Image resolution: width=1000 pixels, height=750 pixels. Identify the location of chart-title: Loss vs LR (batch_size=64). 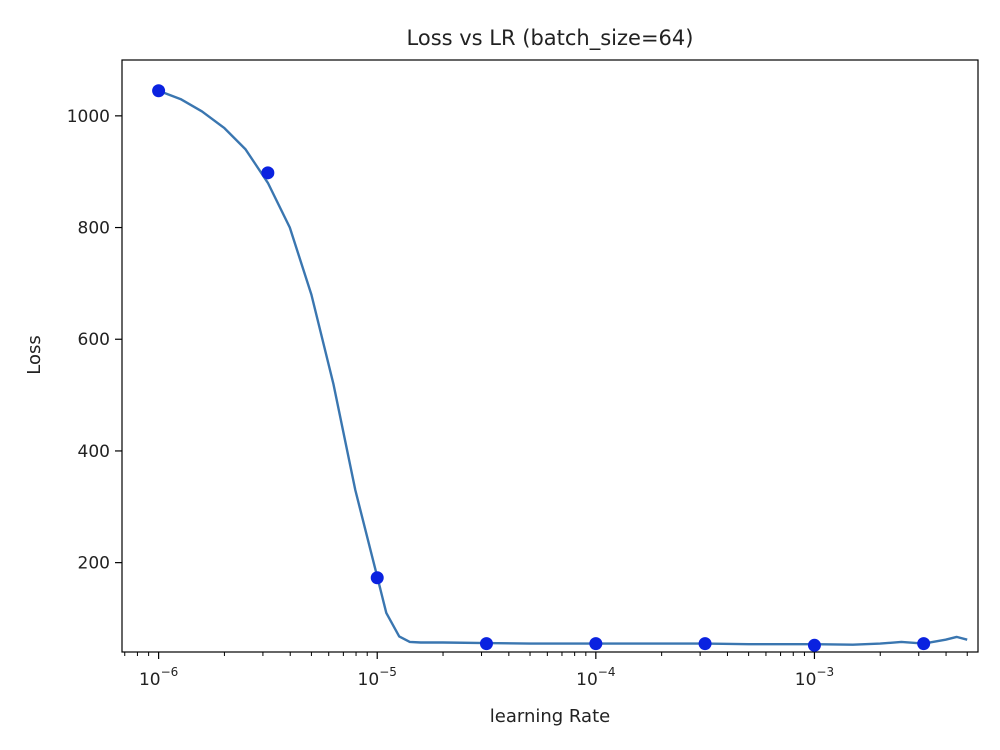
(550, 38).